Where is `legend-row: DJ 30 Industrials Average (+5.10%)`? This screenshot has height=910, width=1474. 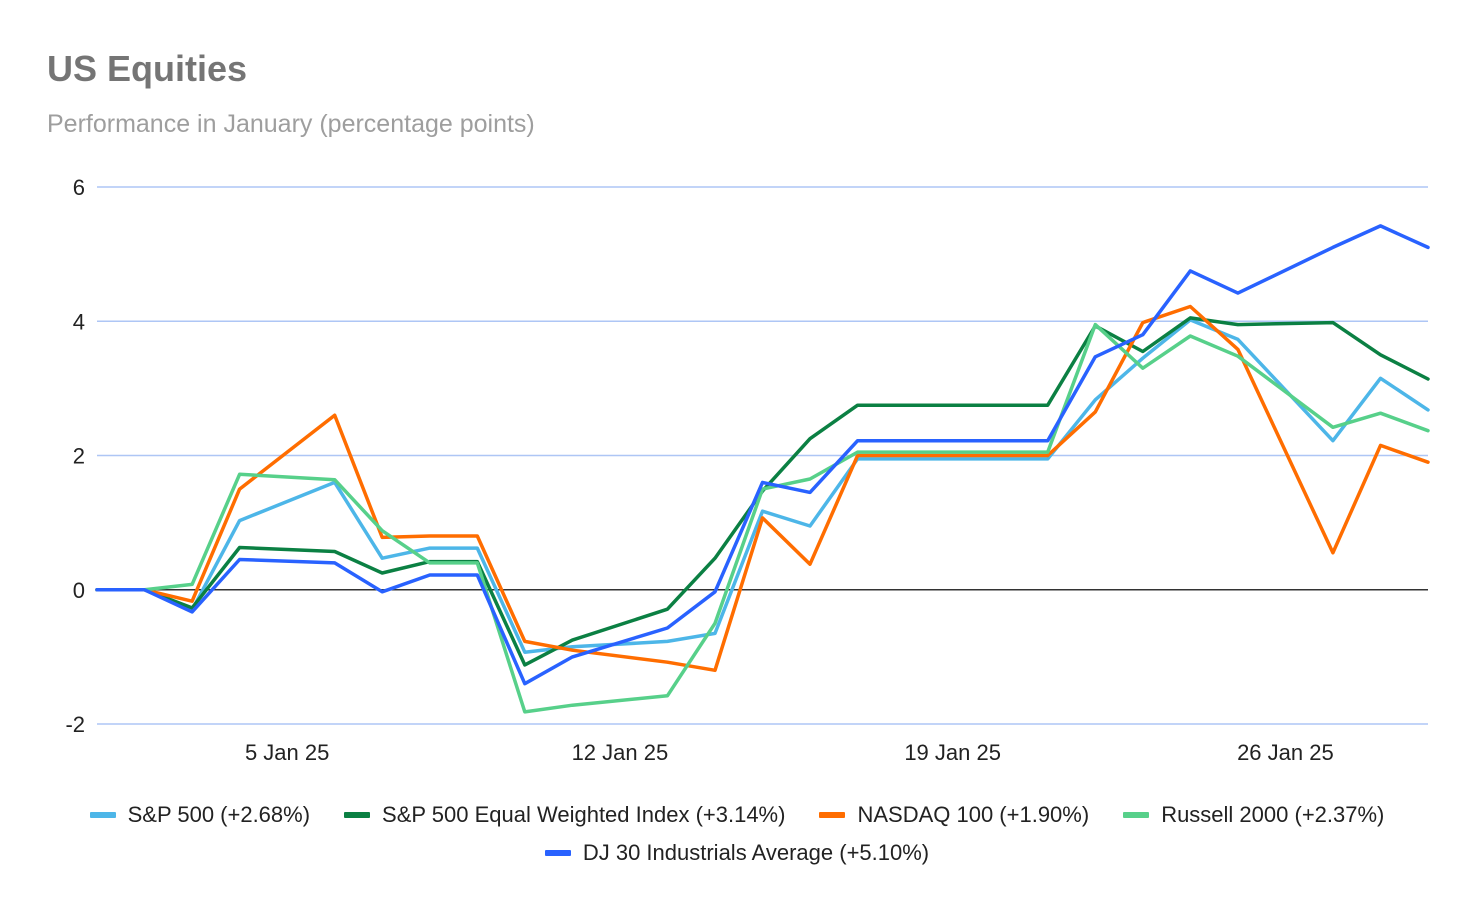 legend-row: DJ 30 Industrials Average (+5.10%) is located at coordinates (737, 853).